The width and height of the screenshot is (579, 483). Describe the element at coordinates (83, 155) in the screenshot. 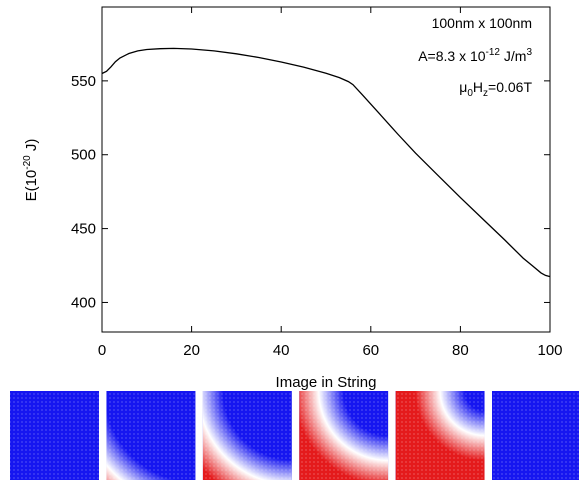

I see `y-tick-label: 500` at that location.